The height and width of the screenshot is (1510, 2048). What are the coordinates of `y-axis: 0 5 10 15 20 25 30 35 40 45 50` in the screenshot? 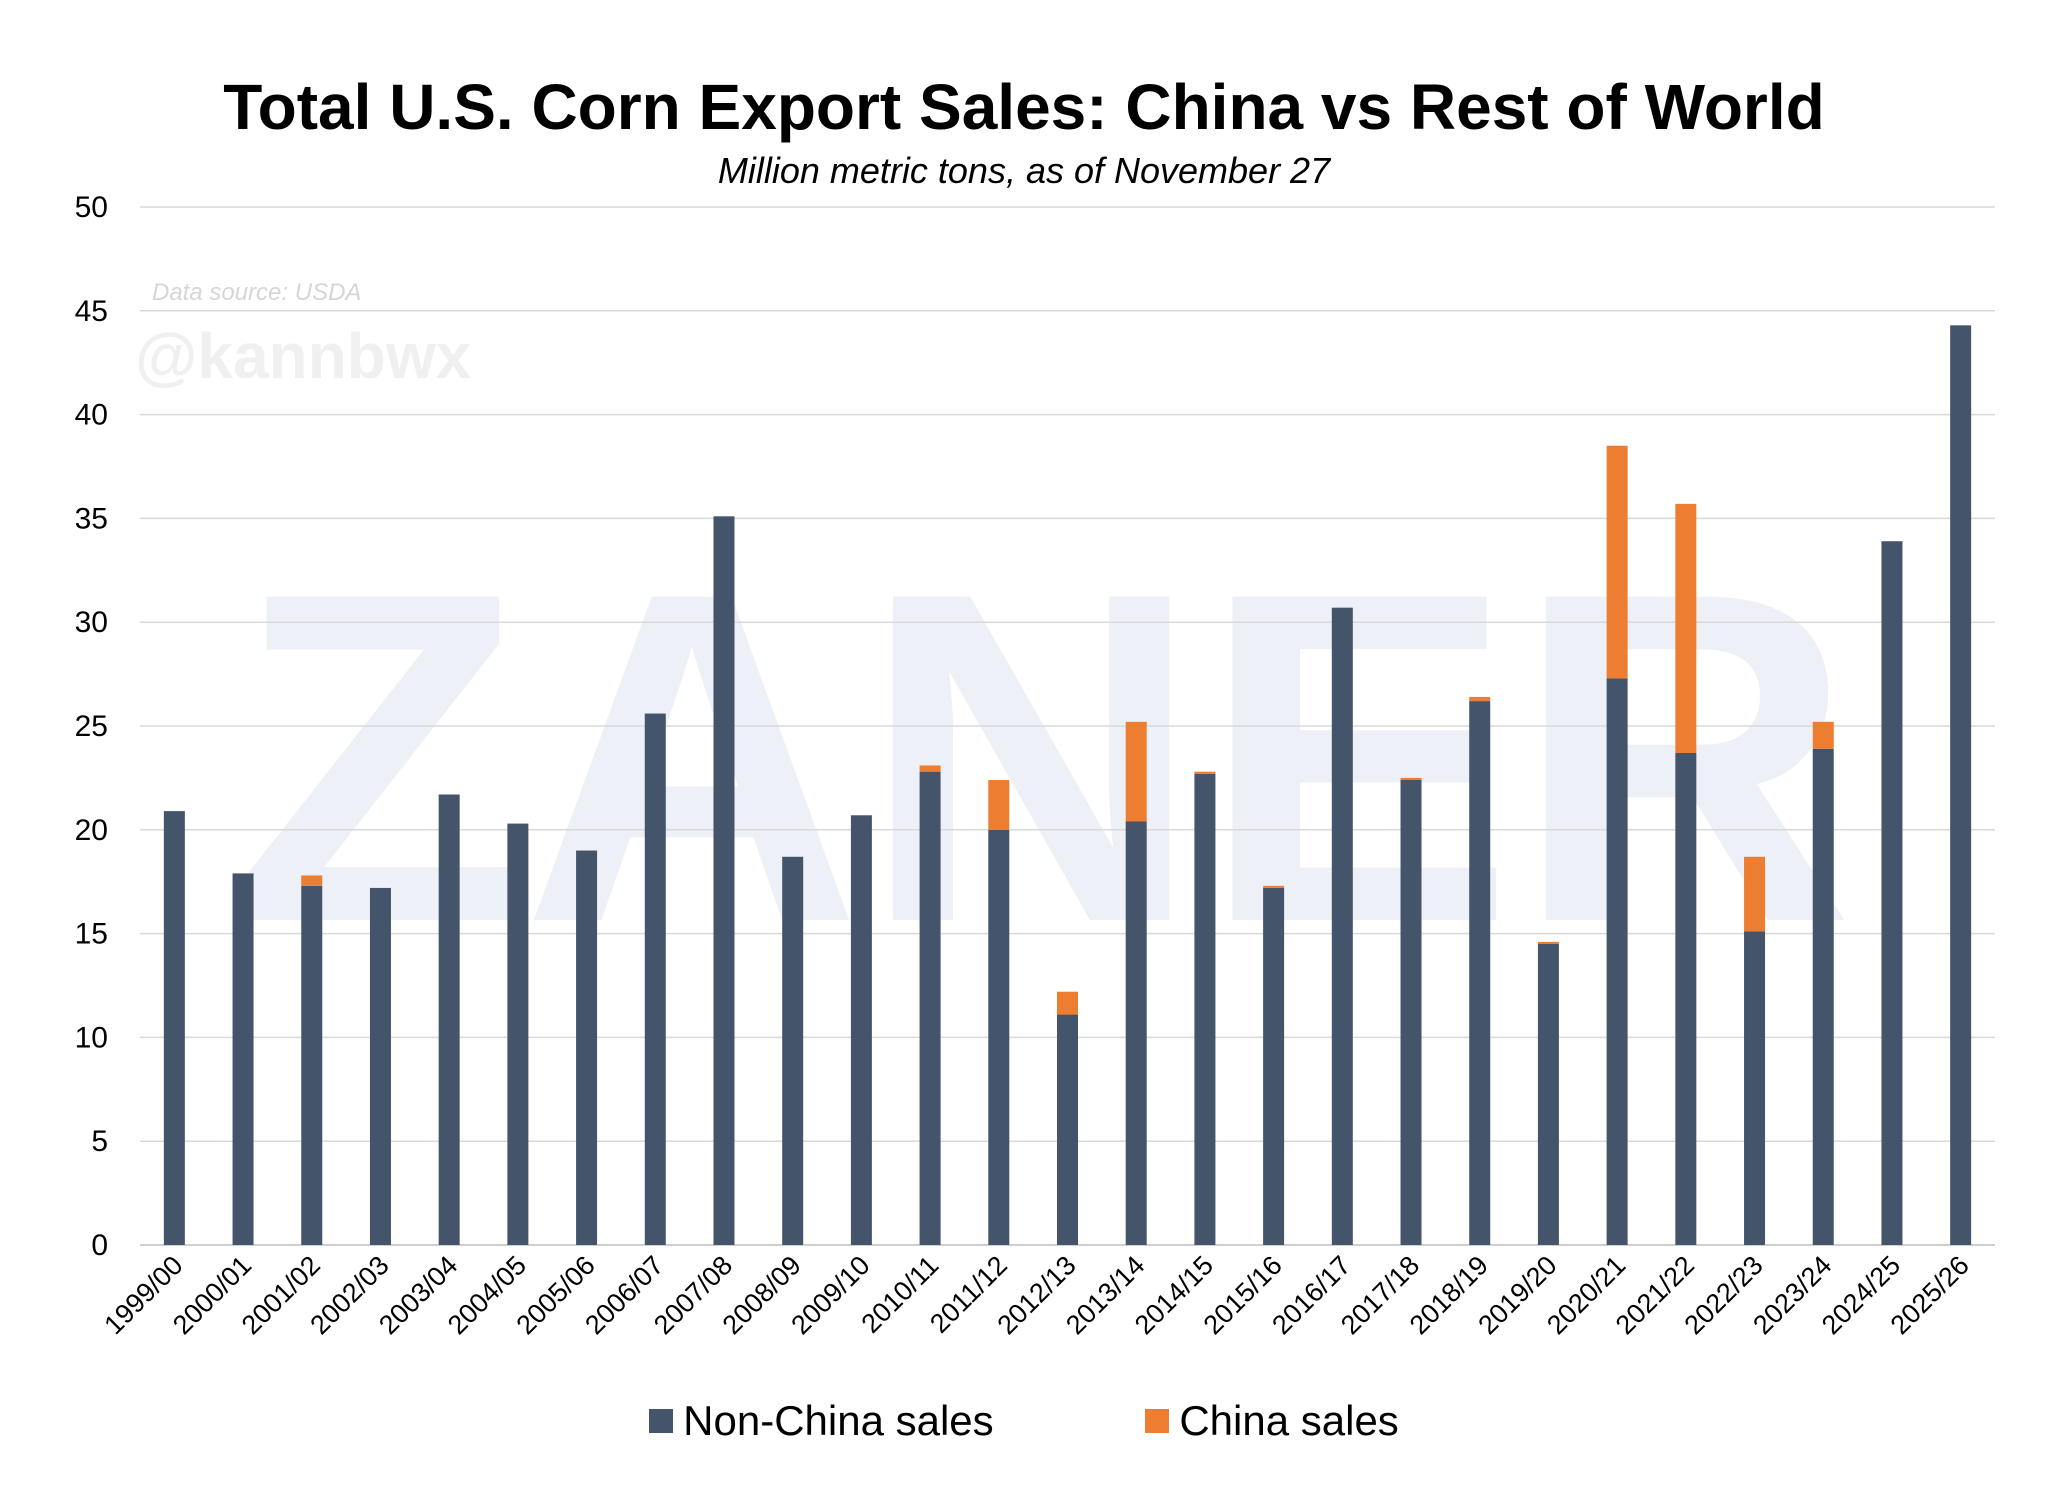 It's located at (91, 726).